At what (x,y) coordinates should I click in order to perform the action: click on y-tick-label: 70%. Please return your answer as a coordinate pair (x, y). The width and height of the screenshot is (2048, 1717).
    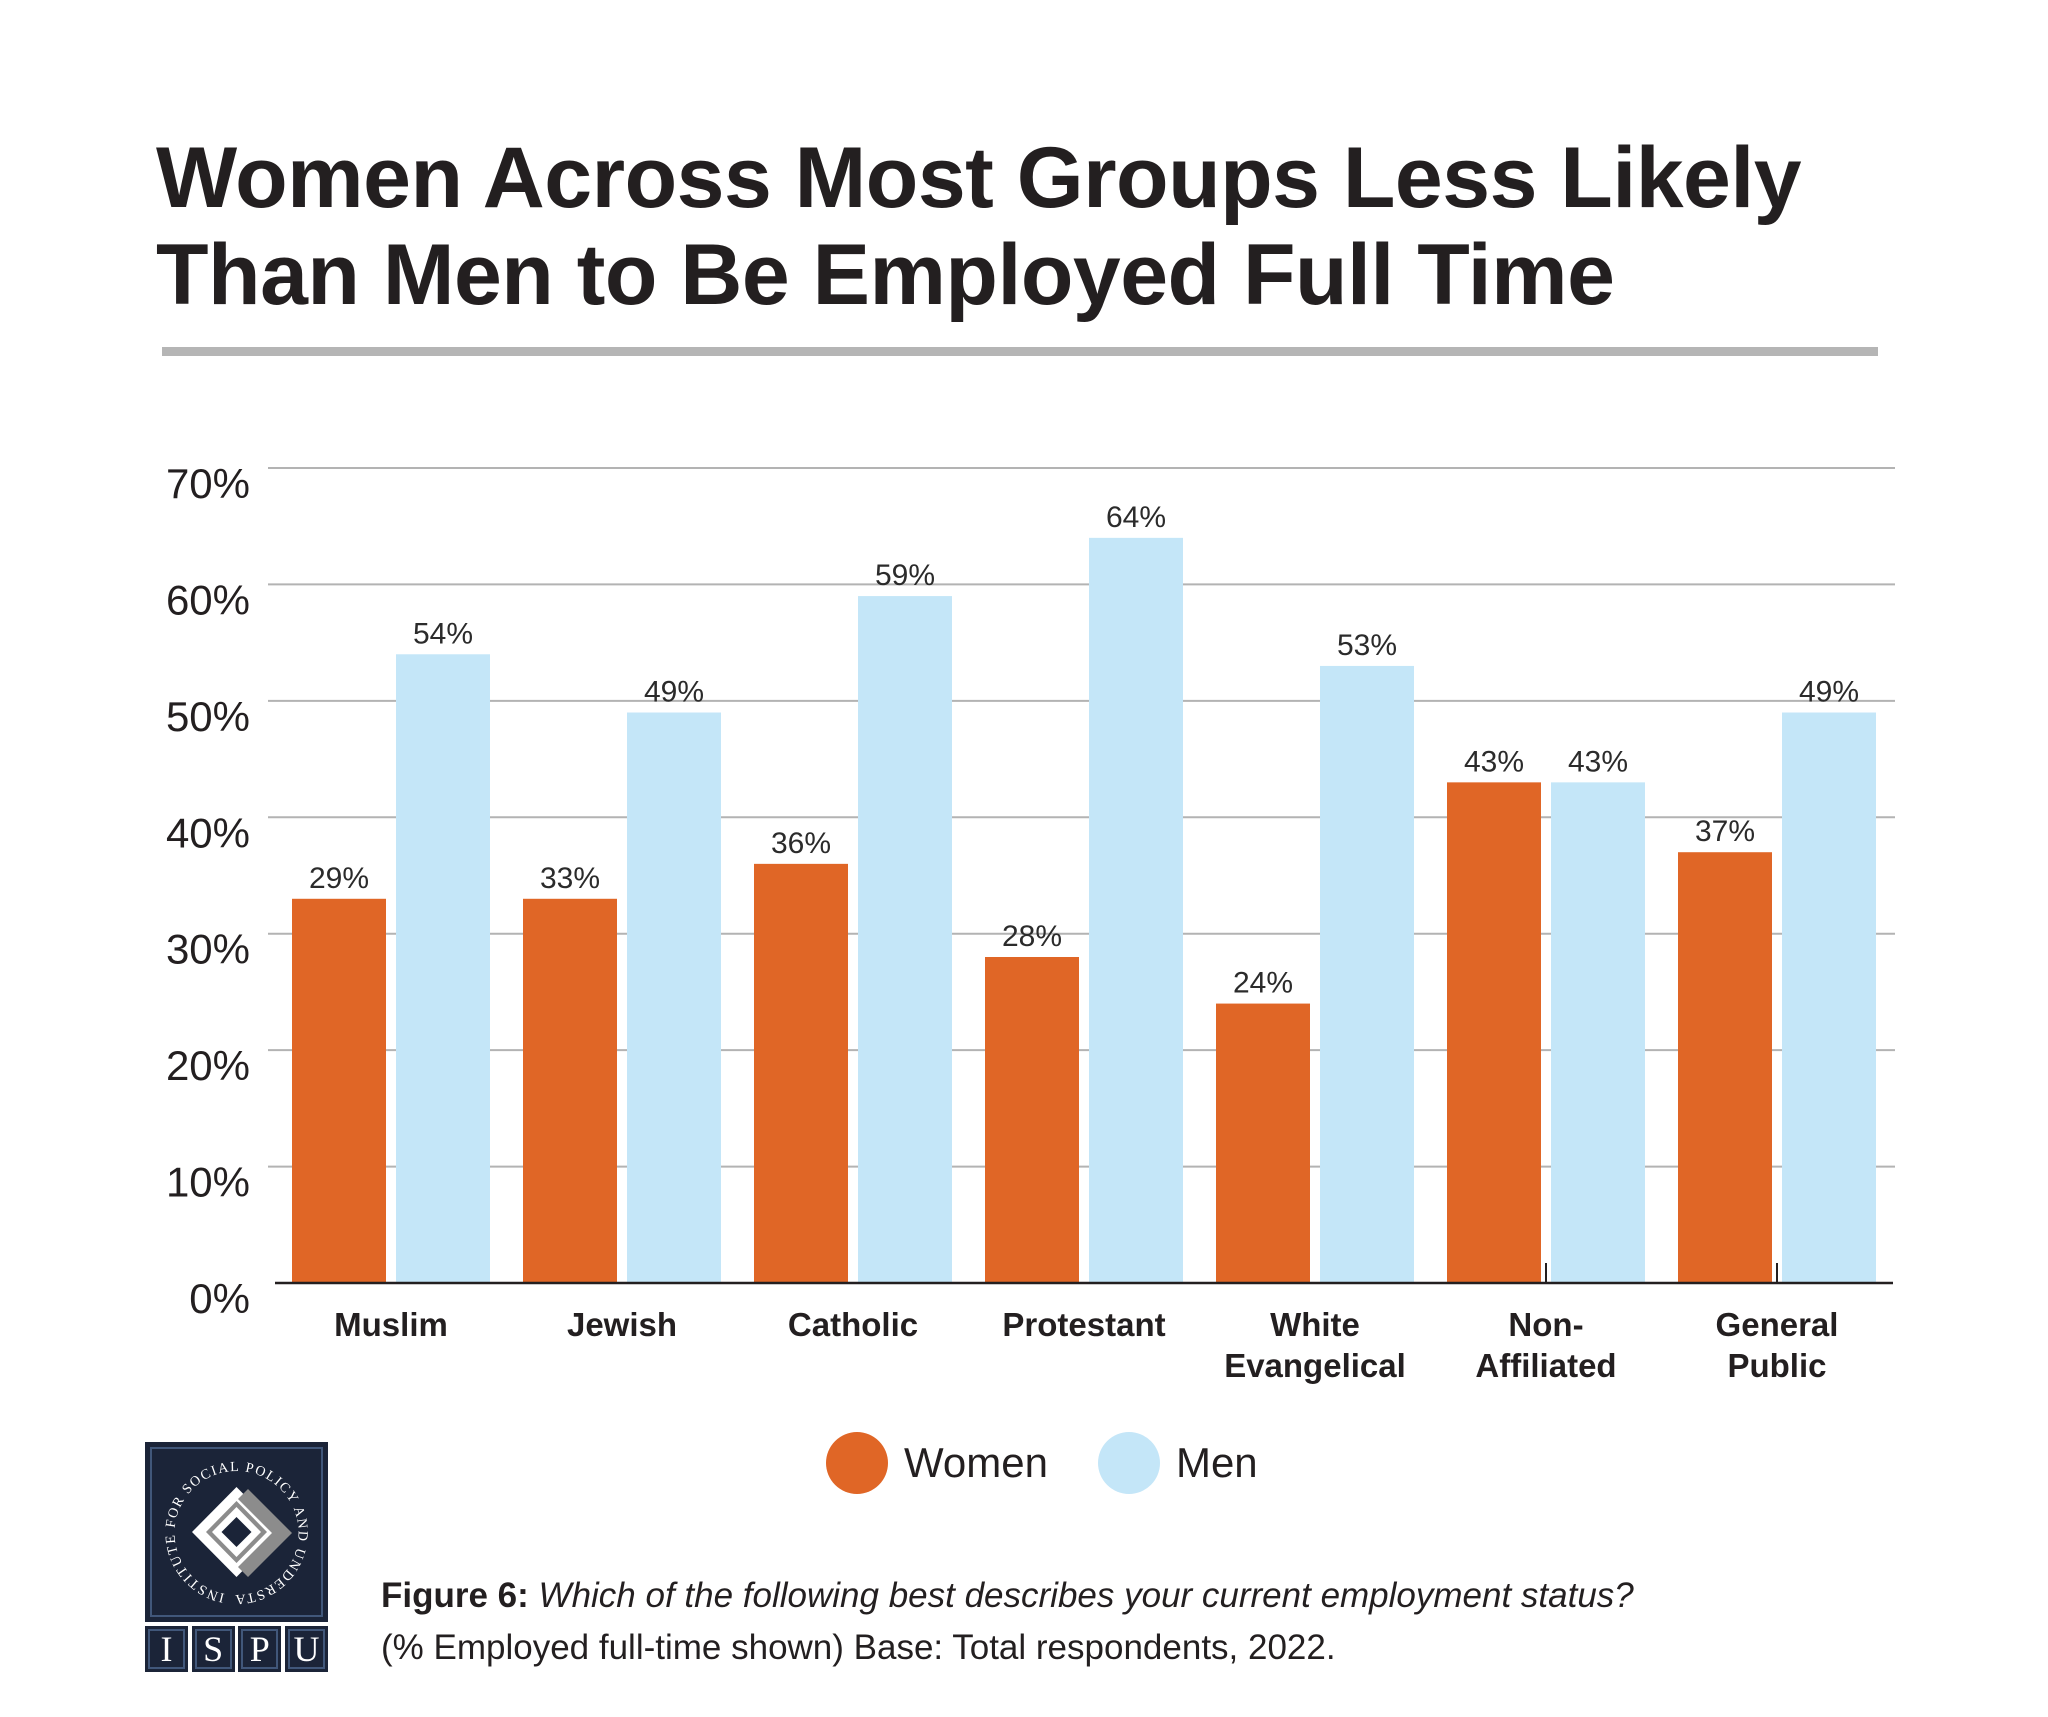
    Looking at the image, I should click on (208, 483).